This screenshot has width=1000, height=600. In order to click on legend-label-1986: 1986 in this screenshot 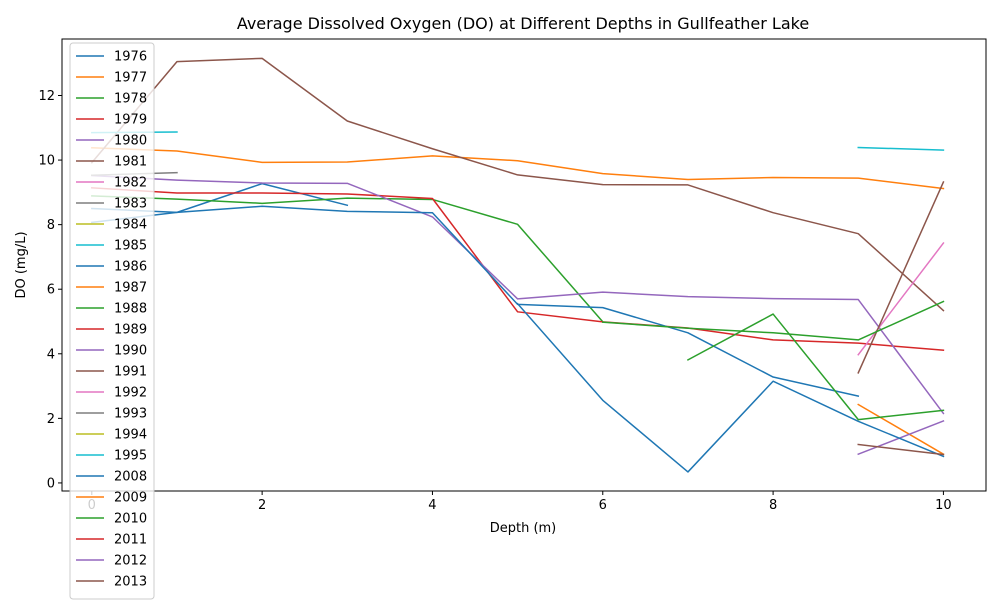, I will do `click(130, 267)`.